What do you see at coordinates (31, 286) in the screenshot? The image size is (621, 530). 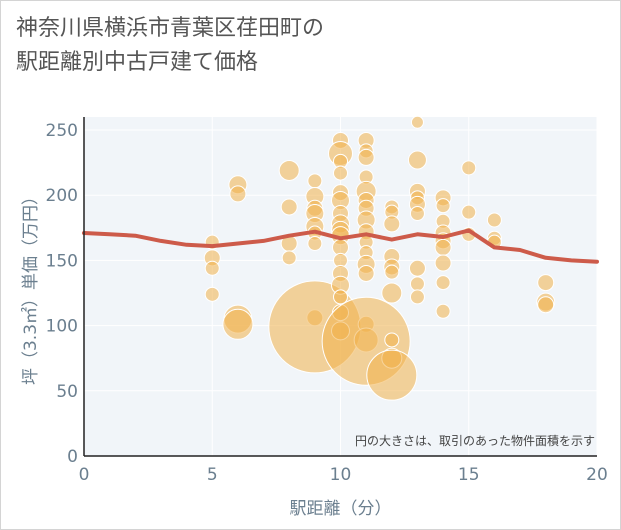 I see `y-axis-label: 坪（3.3㎡）単価（万円）` at bounding box center [31, 286].